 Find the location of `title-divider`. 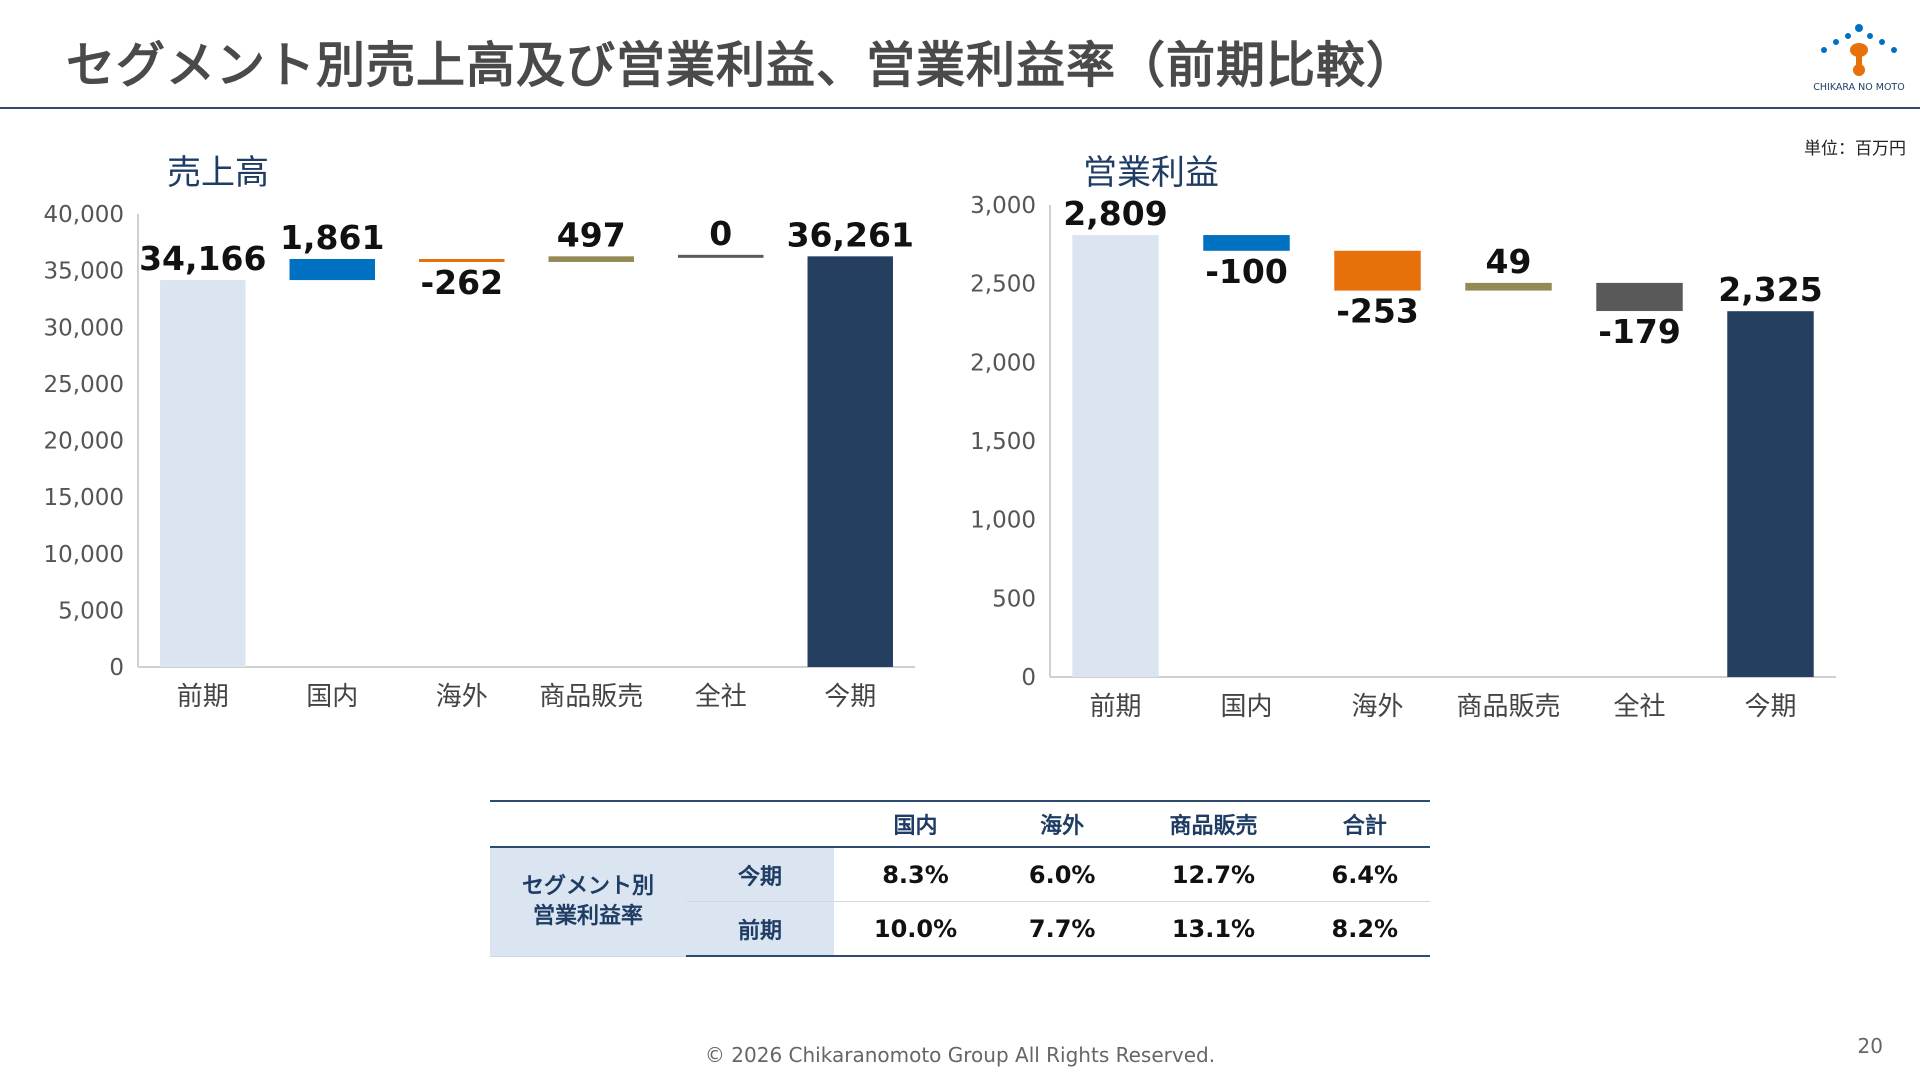

title-divider is located at coordinates (960, 108).